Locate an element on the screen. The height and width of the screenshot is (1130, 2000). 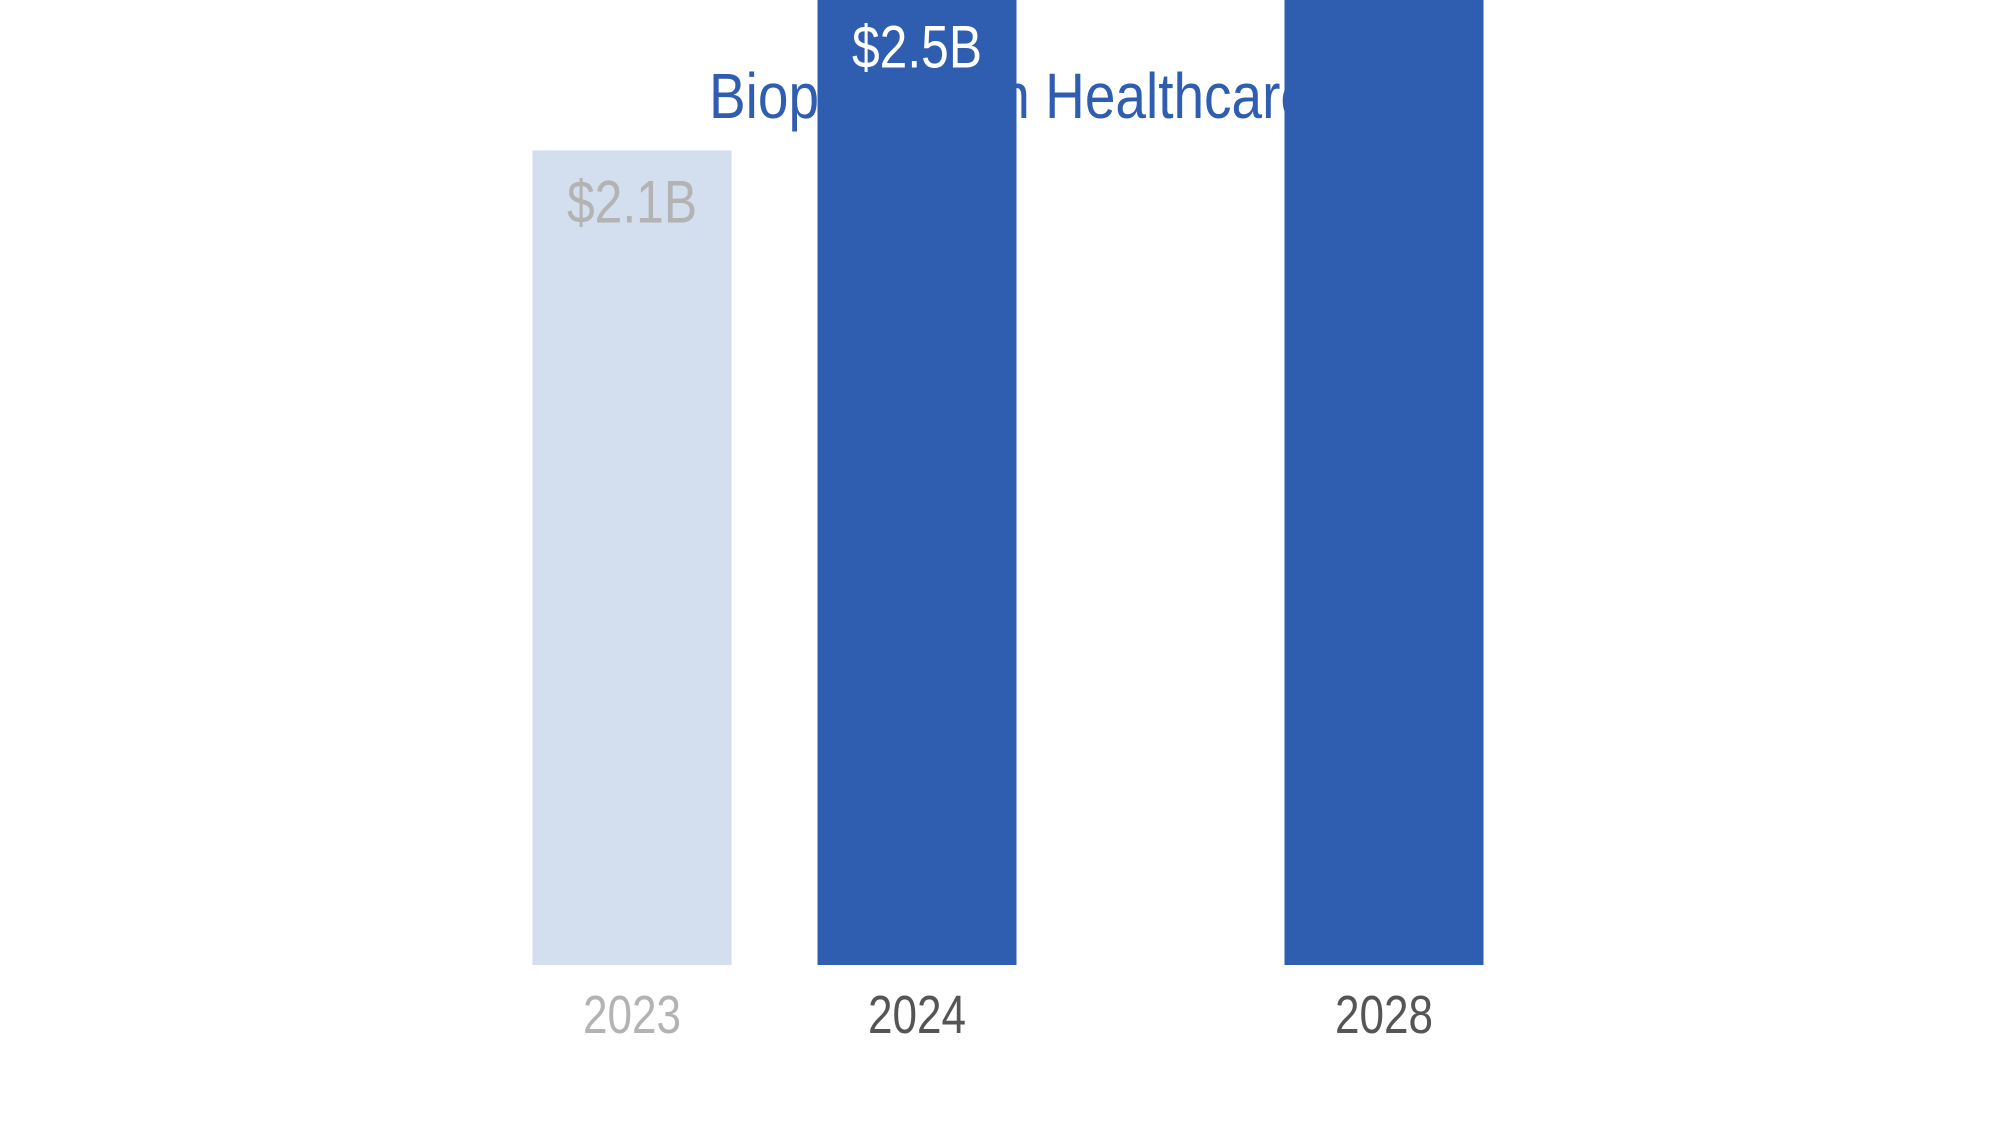
category-label-2024: 2024 is located at coordinates (917, 1015).